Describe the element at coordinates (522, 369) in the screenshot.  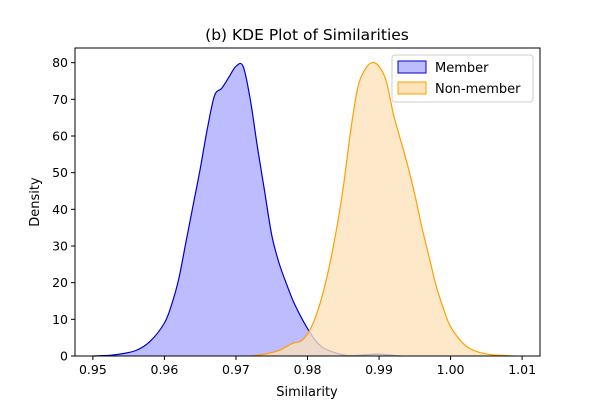
I see `x-tick-label: 1.01` at that location.